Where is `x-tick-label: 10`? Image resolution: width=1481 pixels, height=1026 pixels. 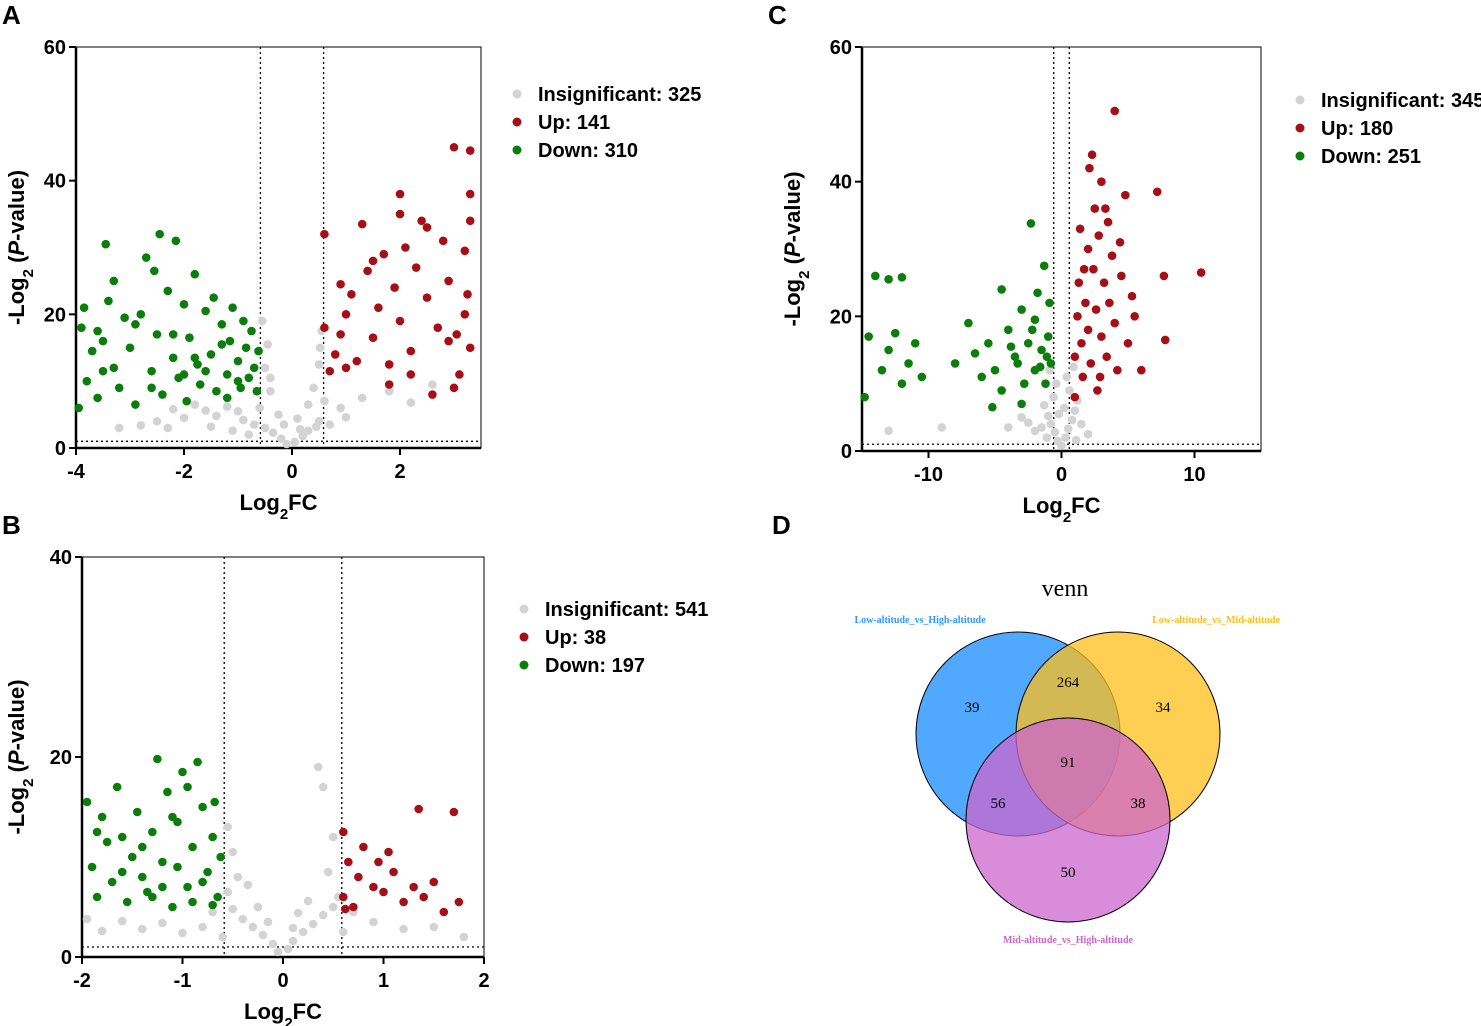 x-tick-label: 10 is located at coordinates (1194, 475).